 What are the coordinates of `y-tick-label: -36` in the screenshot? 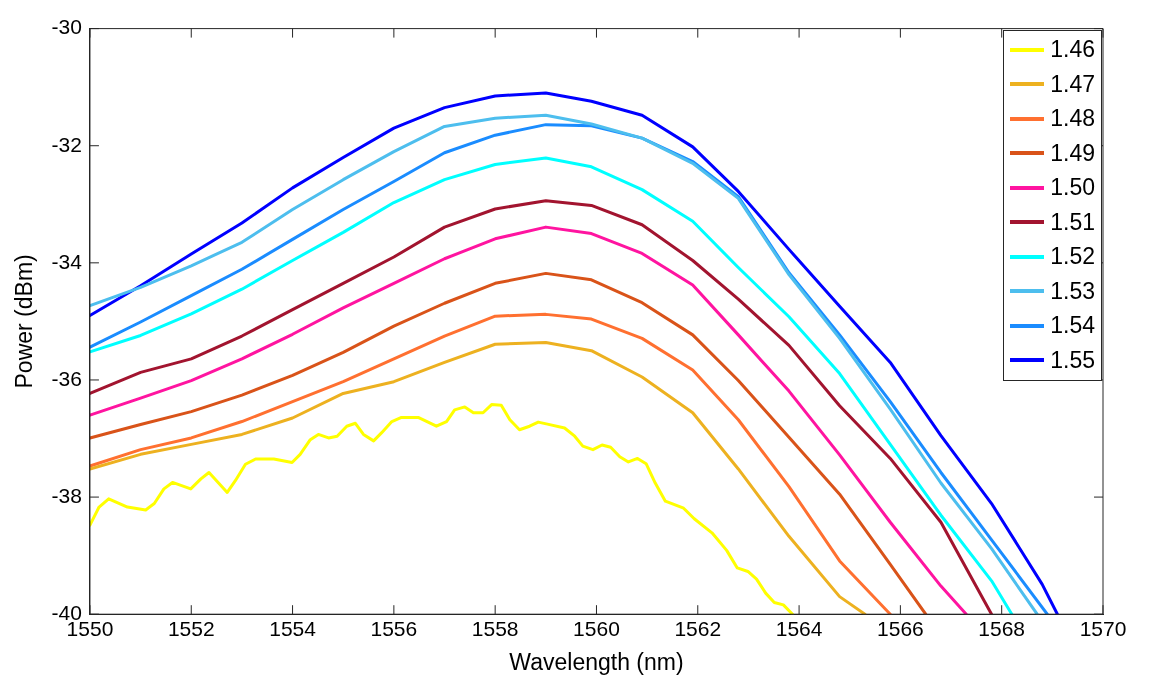 It's located at (66, 378).